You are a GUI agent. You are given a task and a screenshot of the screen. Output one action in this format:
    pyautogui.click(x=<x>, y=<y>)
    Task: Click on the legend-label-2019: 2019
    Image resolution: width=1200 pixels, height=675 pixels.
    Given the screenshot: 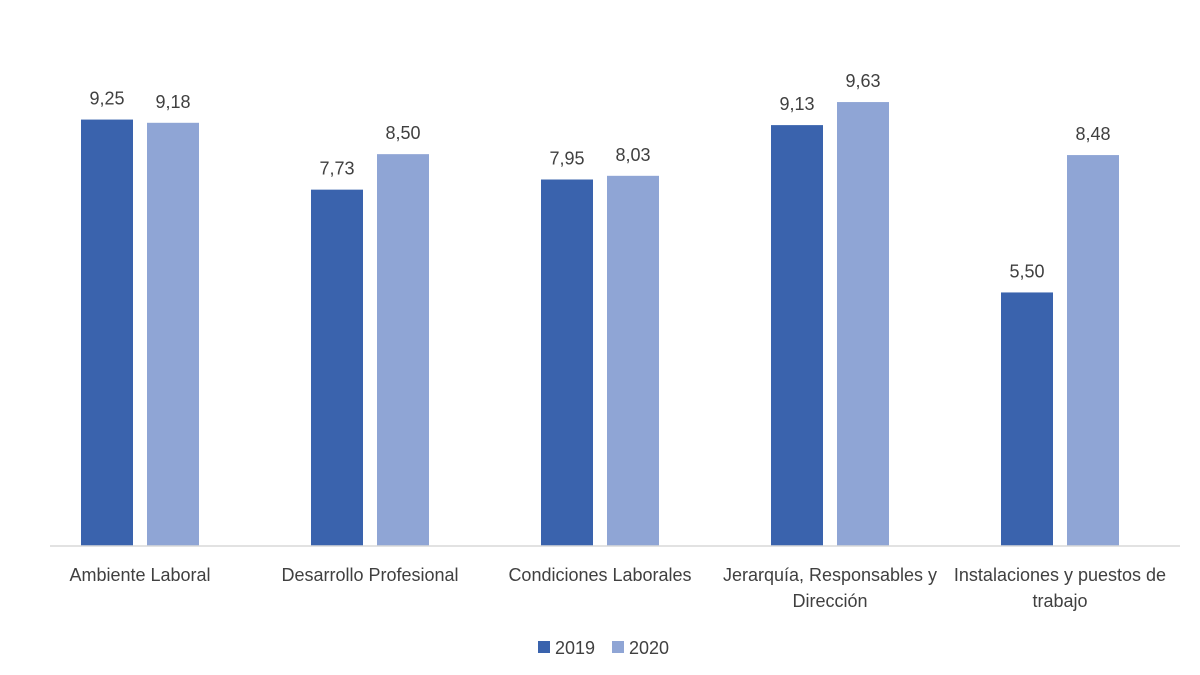 What is the action you would take?
    pyautogui.click(x=575, y=648)
    